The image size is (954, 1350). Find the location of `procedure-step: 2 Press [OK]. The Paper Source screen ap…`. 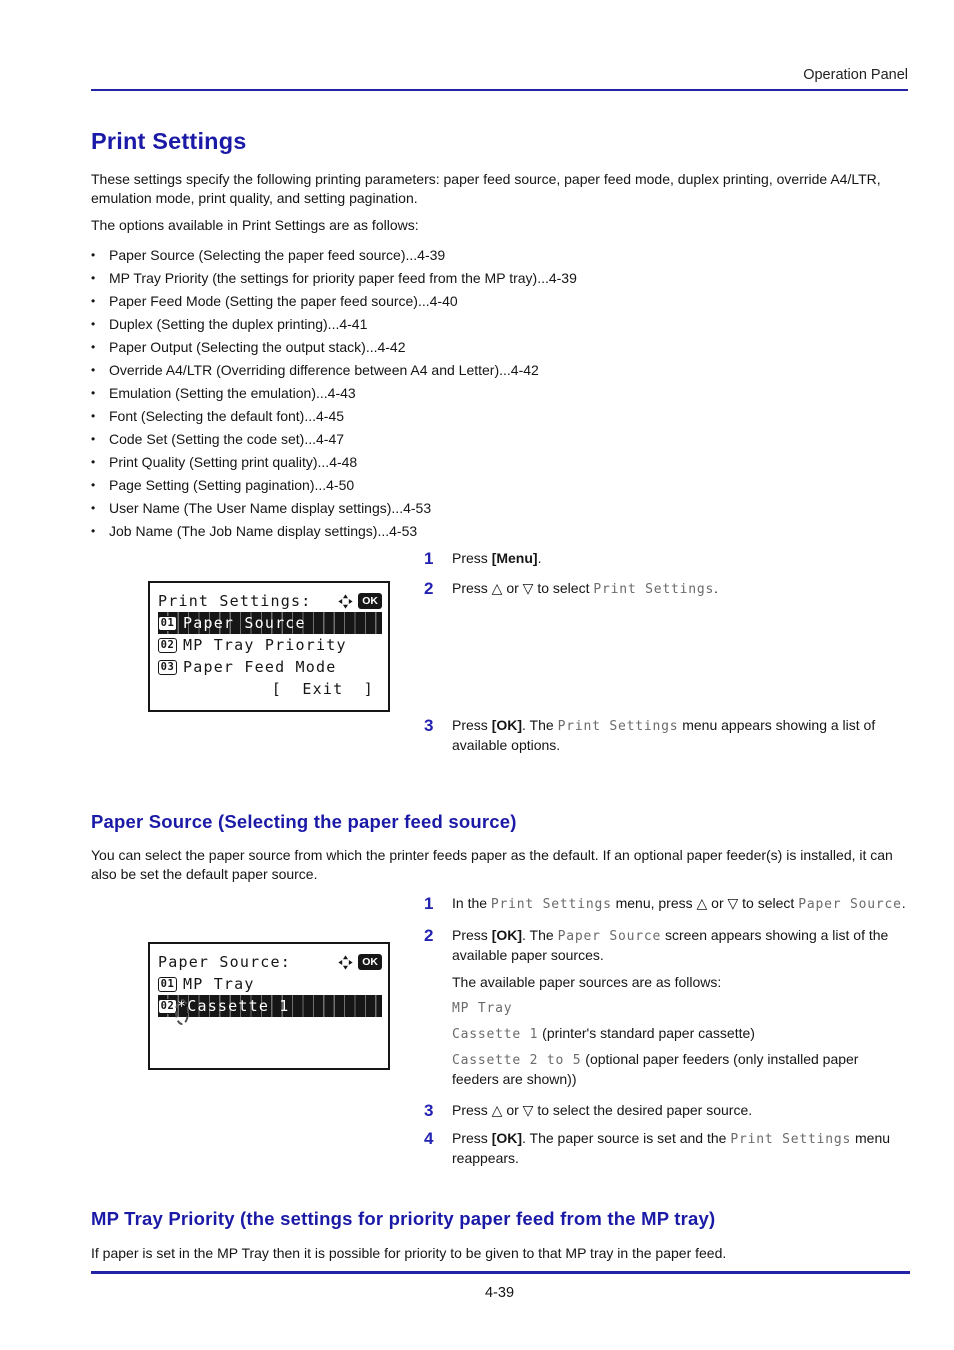

procedure-step: 2 Press [OK]. The Paper Source screen ap… is located at coordinates (666, 1007).